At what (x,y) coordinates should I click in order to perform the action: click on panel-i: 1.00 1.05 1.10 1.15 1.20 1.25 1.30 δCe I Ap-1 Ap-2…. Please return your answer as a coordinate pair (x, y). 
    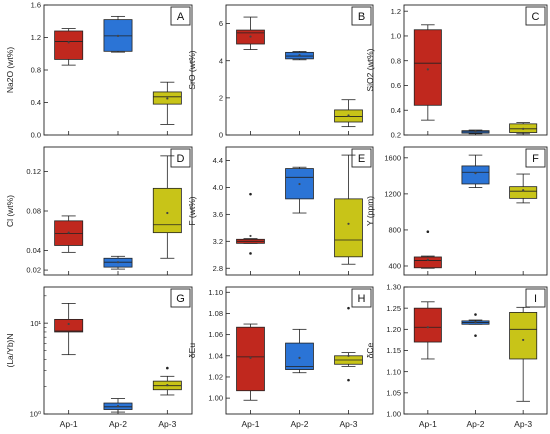
    Looking at the image, I should click on (456, 356).